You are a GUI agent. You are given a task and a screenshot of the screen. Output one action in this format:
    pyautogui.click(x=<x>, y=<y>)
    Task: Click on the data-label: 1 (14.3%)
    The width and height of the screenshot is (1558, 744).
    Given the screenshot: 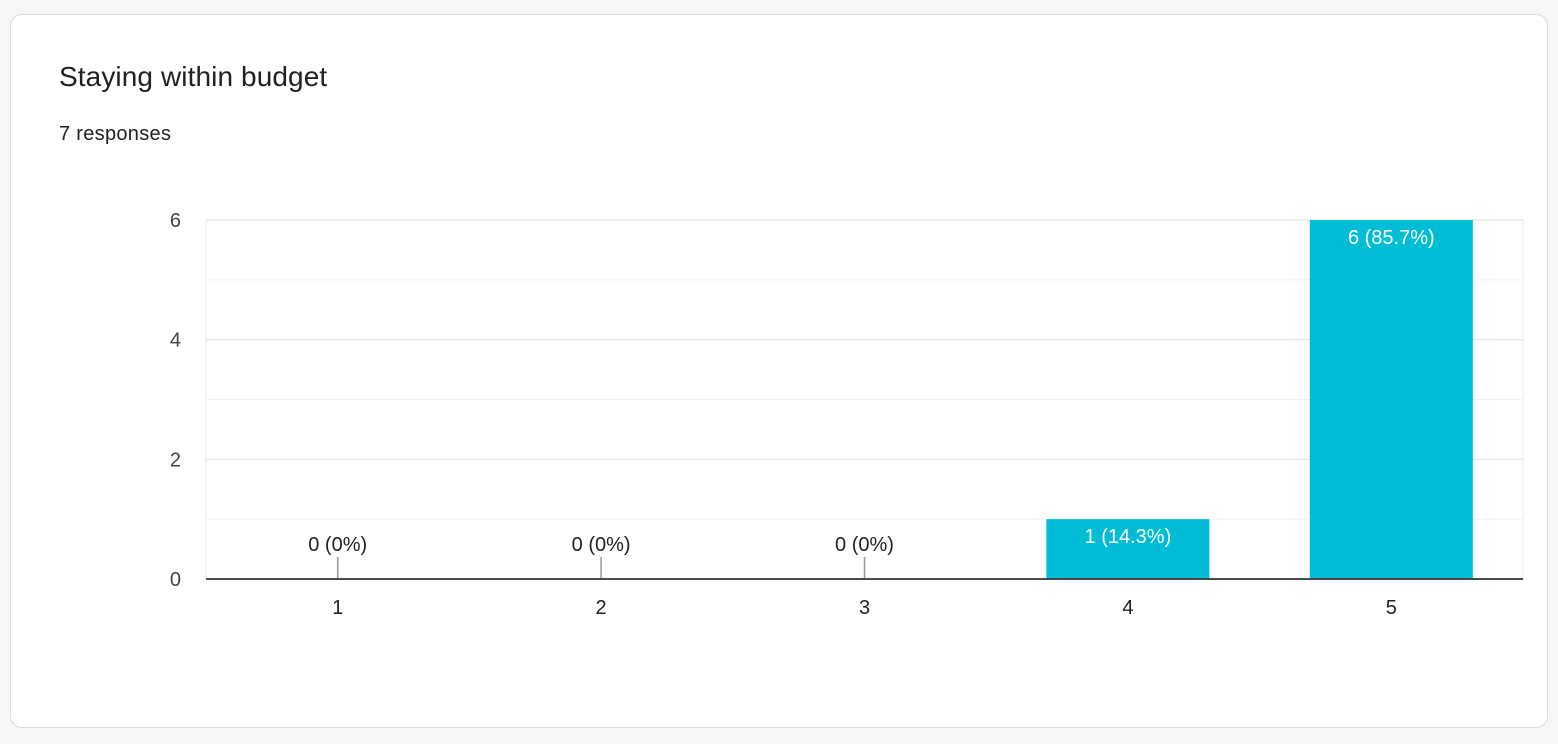 What is the action you would take?
    pyautogui.click(x=1128, y=537)
    